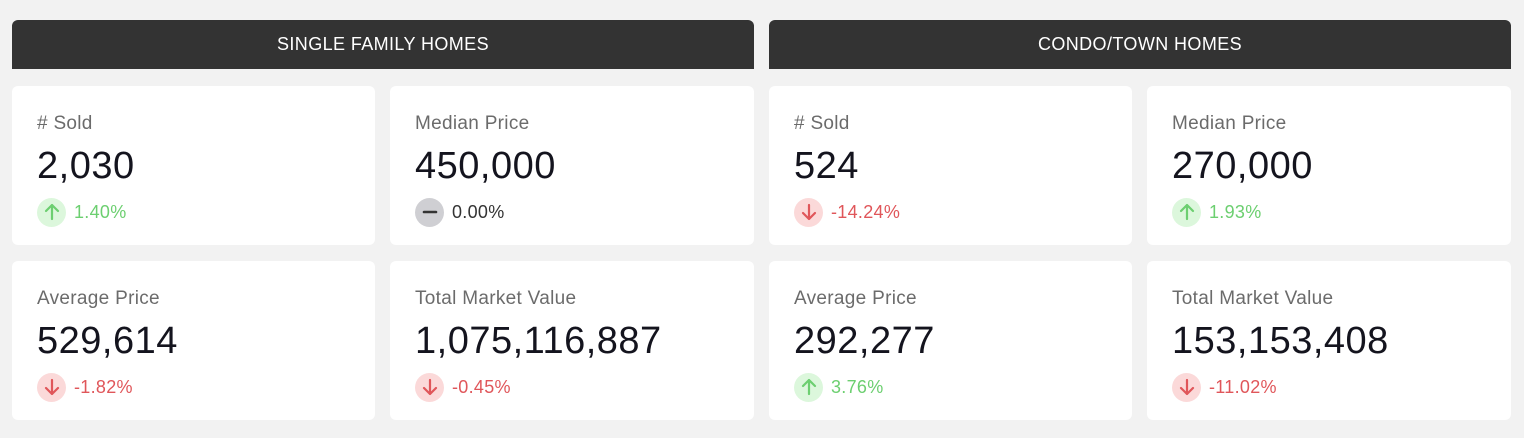 Image resolution: width=1524 pixels, height=438 pixels. I want to click on section-header: SINGLE FAMILY HOMES, so click(383, 44).